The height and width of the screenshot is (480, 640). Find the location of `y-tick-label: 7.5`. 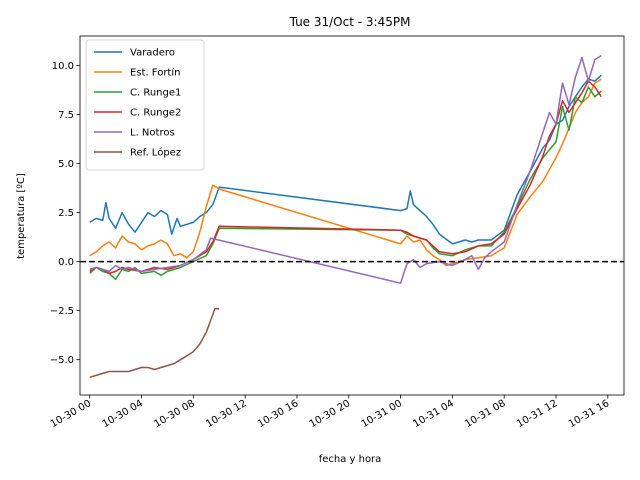

y-tick-label: 7.5 is located at coordinates (66, 115).